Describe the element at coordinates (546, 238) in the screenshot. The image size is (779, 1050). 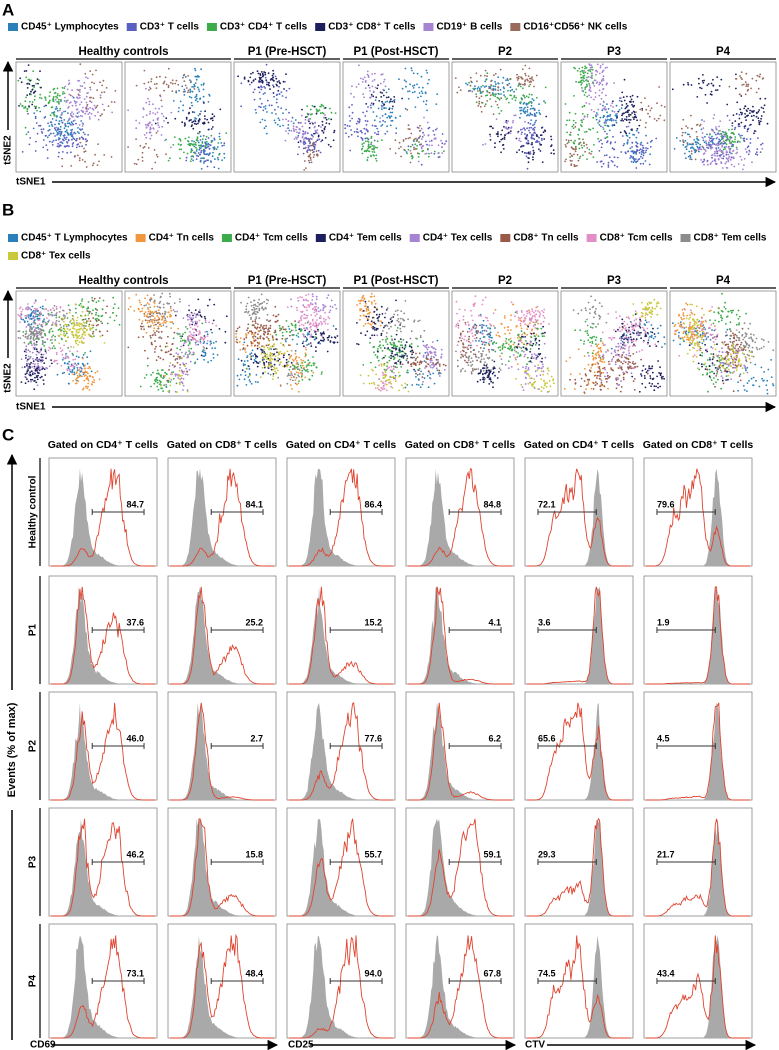
I see `legend-label: CD8⁺ Tn cells` at that location.